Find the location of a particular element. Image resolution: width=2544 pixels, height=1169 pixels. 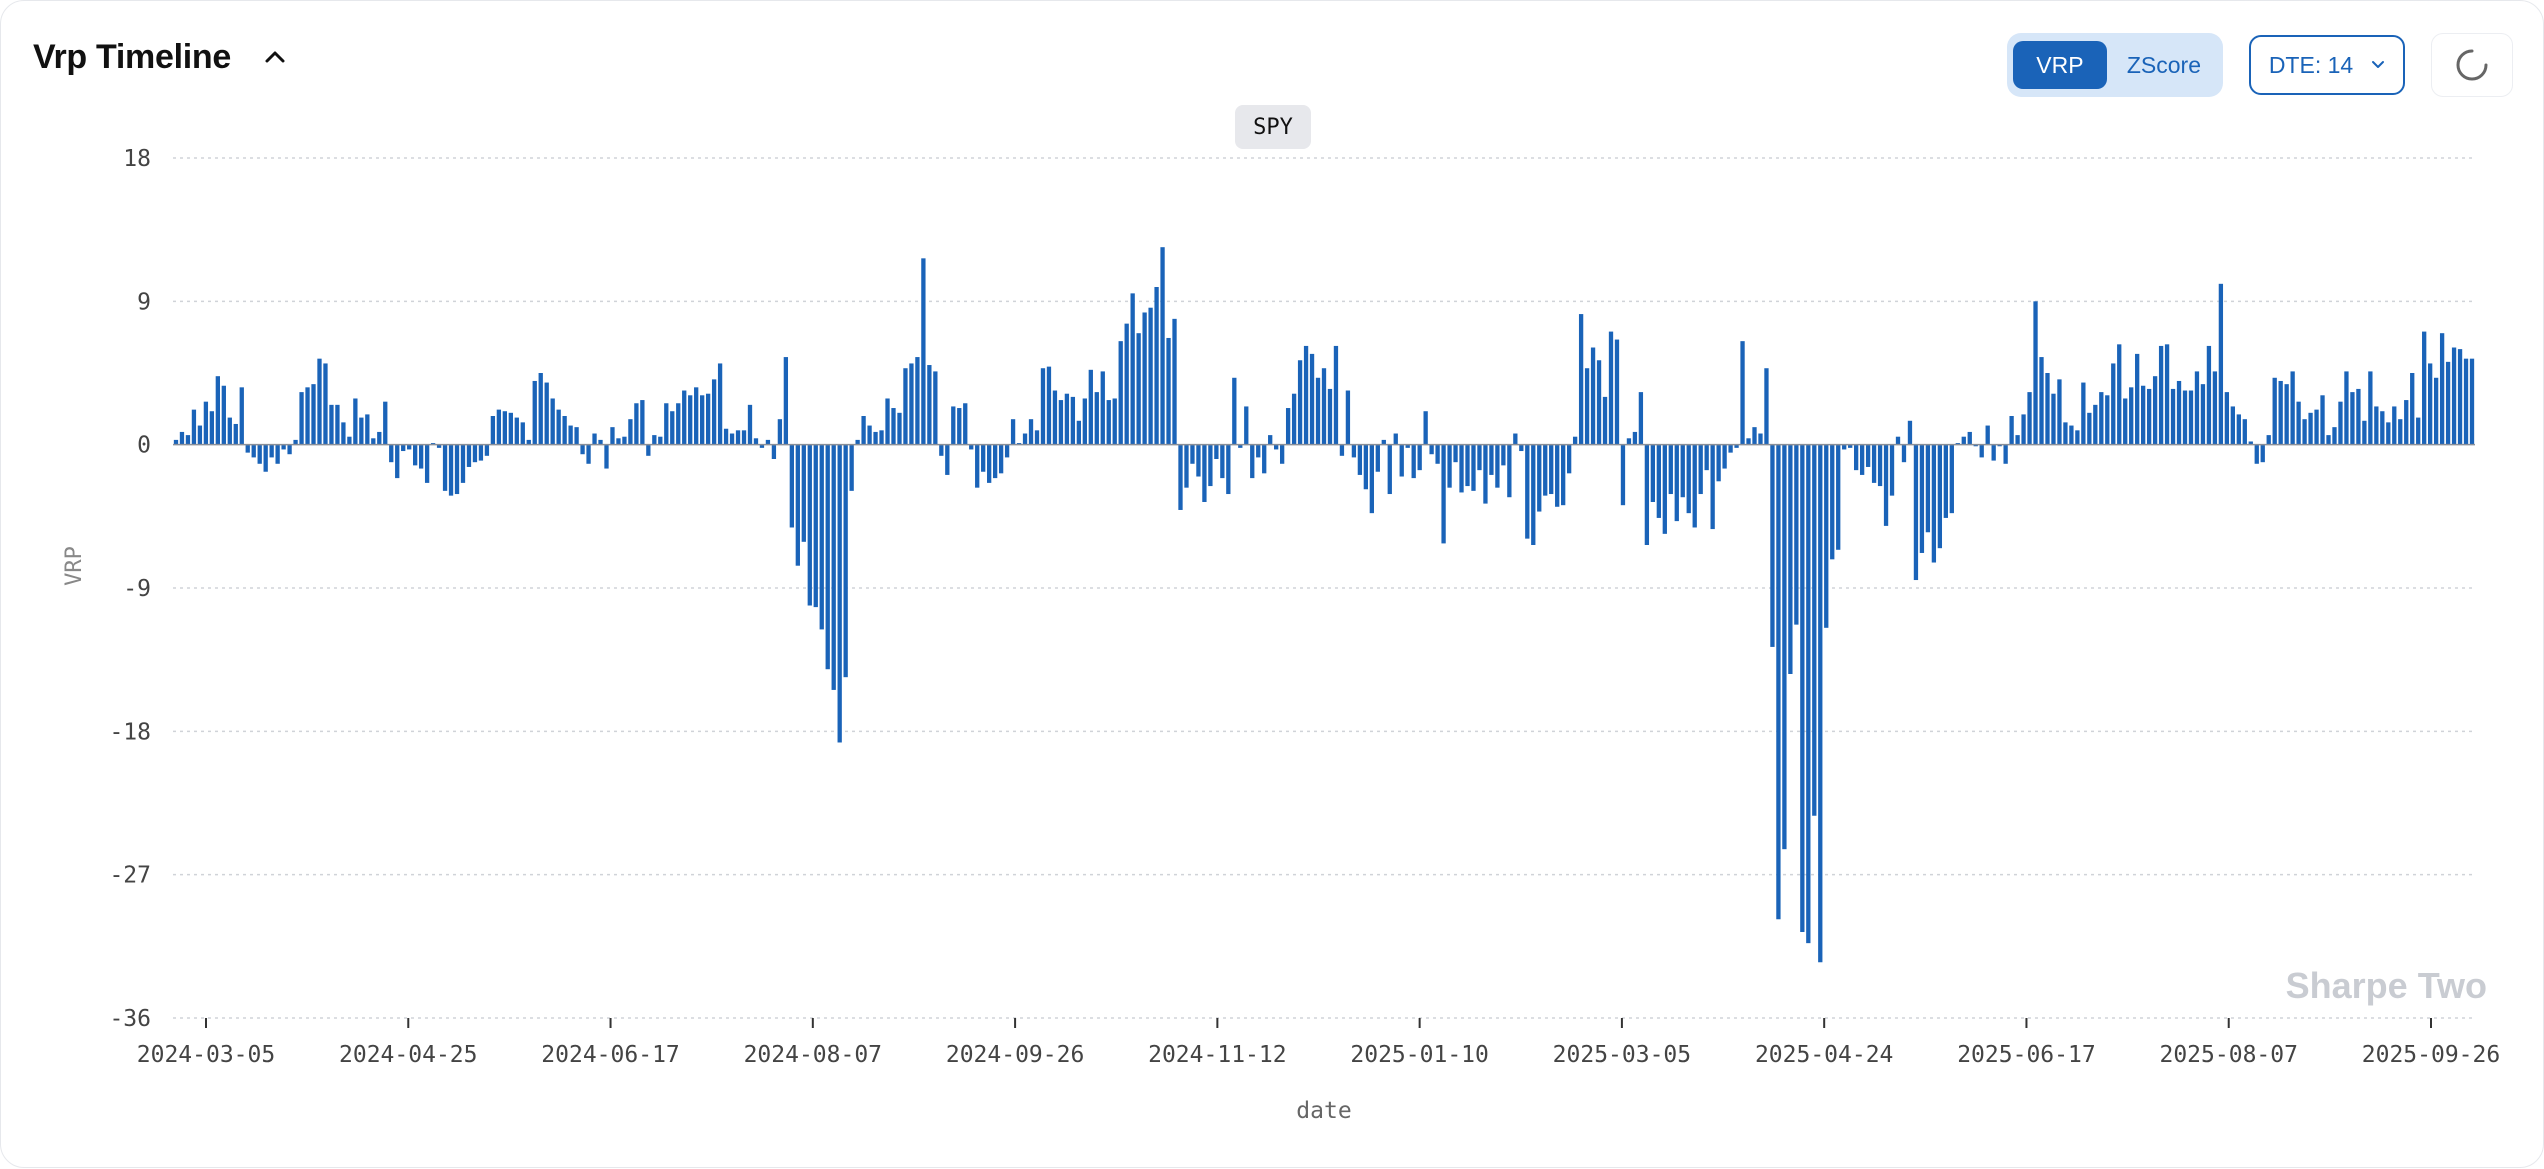

card-header: Vrp Timeline is located at coordinates (164, 57).